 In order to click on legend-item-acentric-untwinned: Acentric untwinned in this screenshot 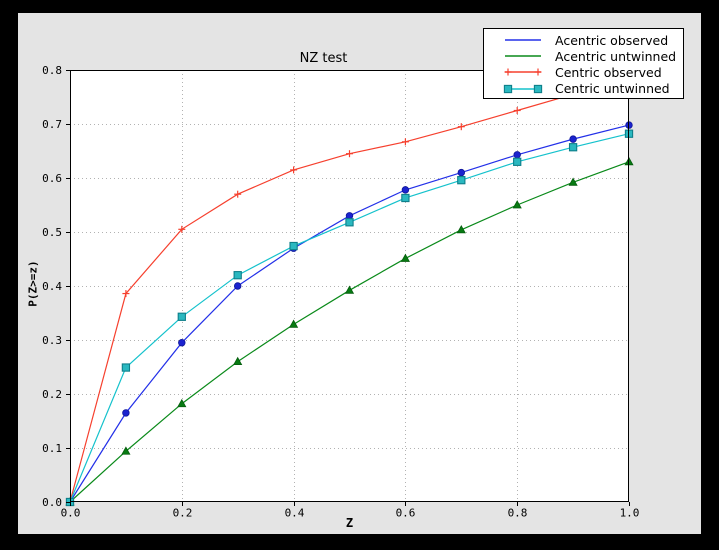, I will do `click(583, 56)`.